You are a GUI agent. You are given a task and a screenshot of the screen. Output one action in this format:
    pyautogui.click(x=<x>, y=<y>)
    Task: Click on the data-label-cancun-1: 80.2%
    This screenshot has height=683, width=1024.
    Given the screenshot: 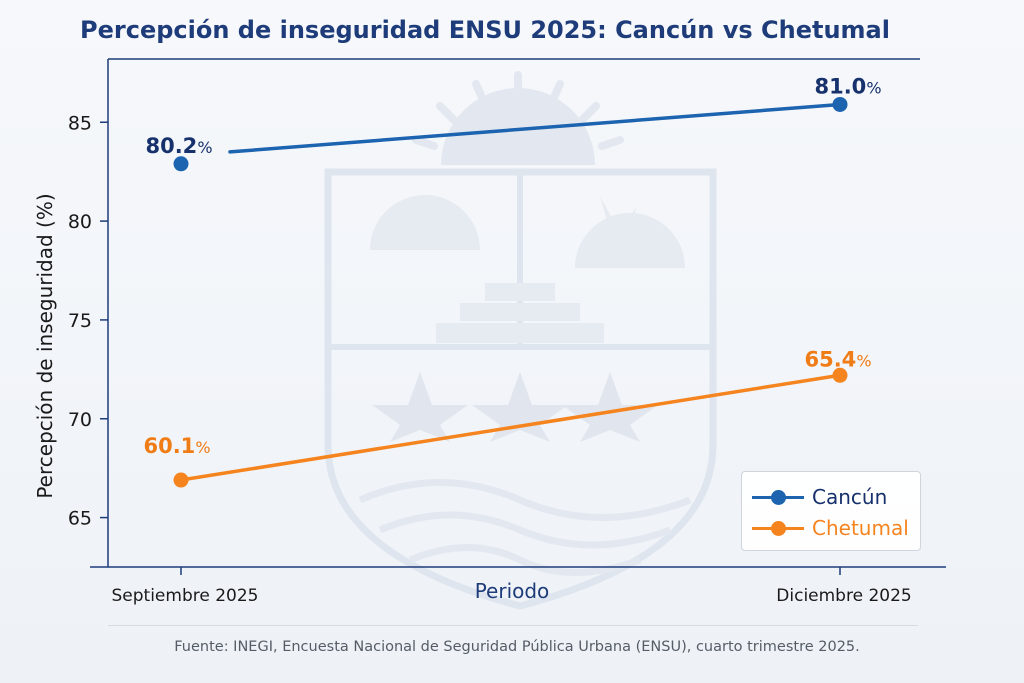 What is the action you would take?
    pyautogui.click(x=178, y=146)
    